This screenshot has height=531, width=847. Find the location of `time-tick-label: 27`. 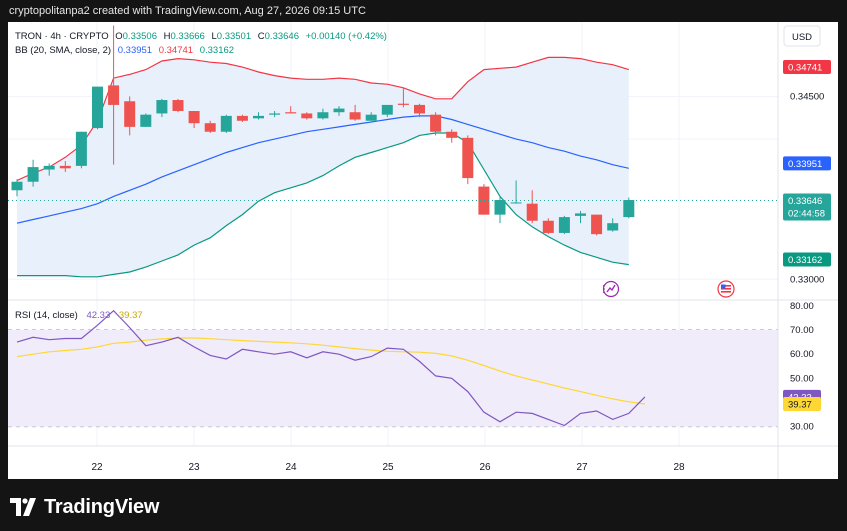

time-tick-label: 27 is located at coordinates (582, 467).